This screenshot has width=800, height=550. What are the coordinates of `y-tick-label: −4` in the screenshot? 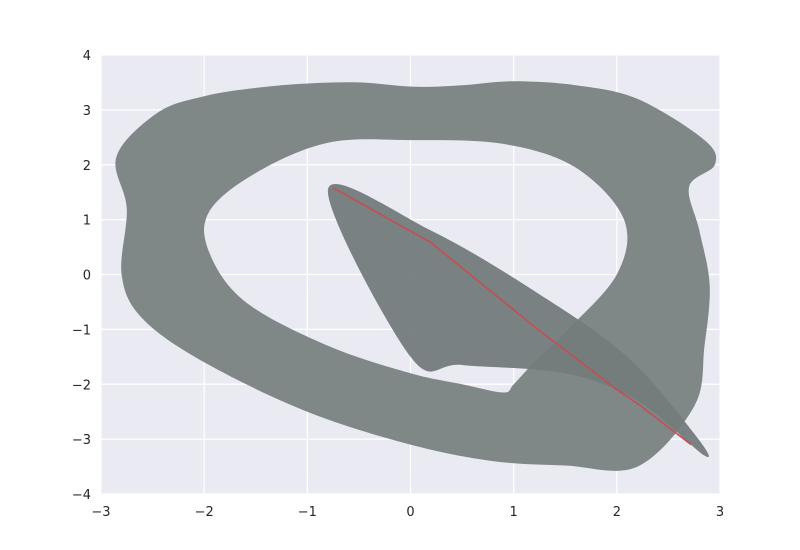 It's located at (81, 495).